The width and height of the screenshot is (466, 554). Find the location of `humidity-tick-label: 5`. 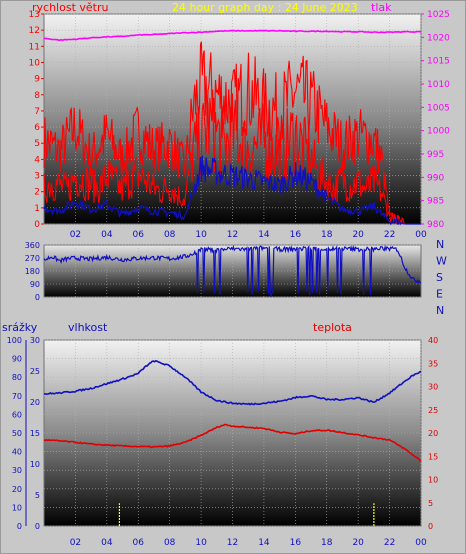

humidity-tick-label: 5 is located at coordinates (37, 495).